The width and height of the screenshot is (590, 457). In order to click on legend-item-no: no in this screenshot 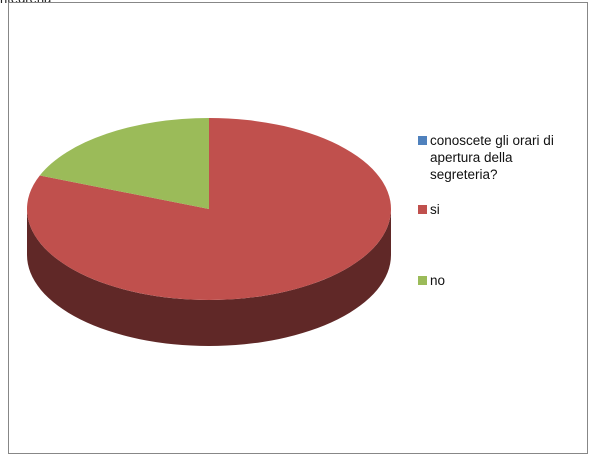, I will do `click(431, 280)`.